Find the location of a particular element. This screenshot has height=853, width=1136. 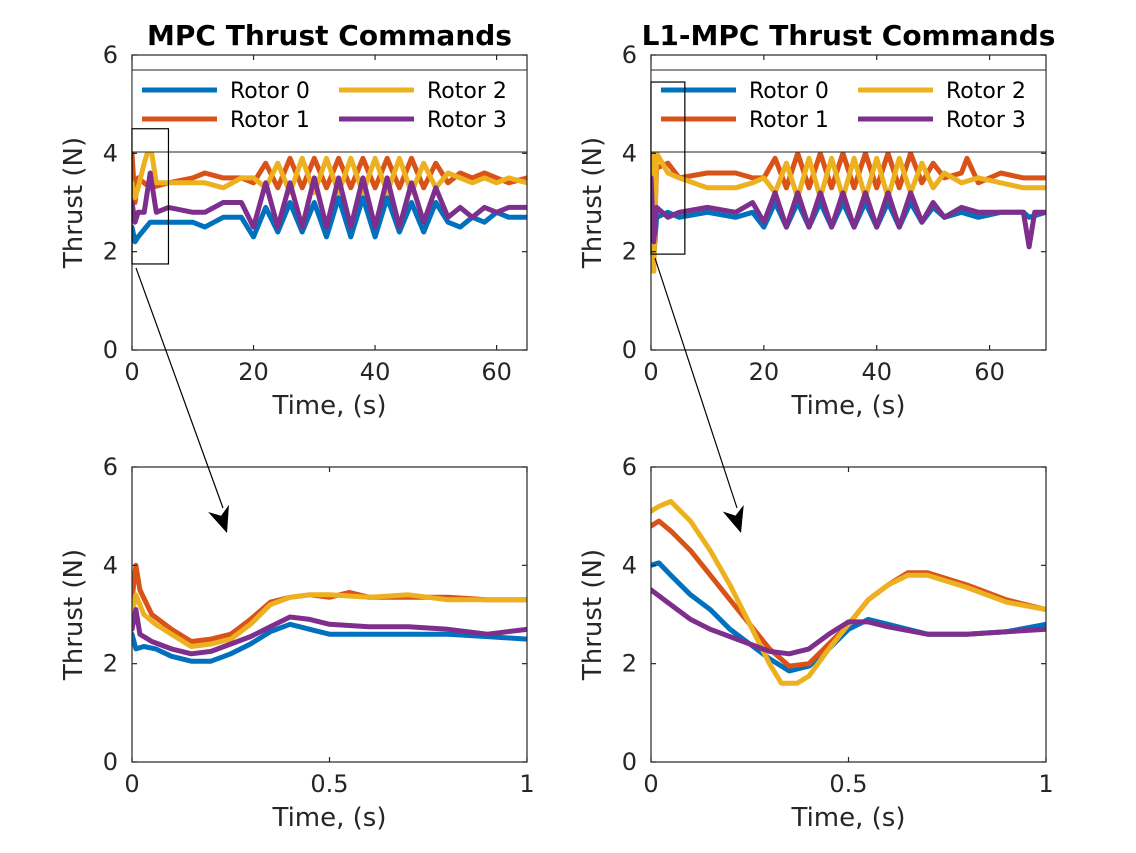

chart-title: L1-MPC Thrust Commands is located at coordinates (849, 35).